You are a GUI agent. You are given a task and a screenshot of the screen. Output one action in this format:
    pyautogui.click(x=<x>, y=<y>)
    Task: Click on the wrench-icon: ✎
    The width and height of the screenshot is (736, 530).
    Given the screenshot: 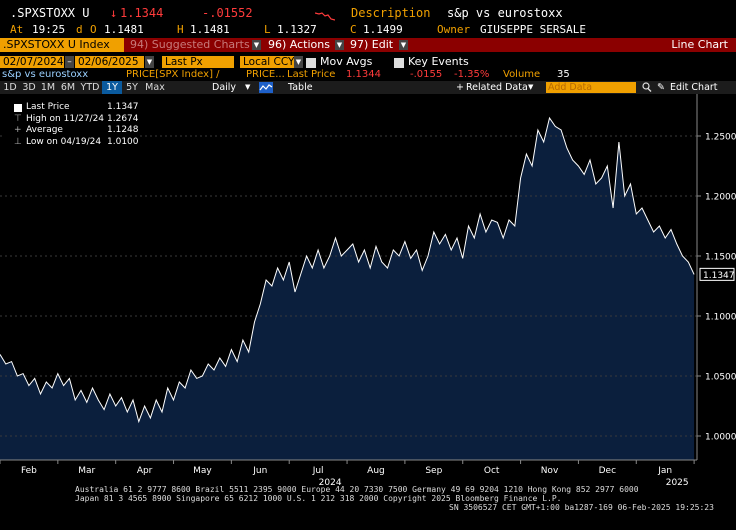 What is the action you would take?
    pyautogui.click(x=661, y=87)
    